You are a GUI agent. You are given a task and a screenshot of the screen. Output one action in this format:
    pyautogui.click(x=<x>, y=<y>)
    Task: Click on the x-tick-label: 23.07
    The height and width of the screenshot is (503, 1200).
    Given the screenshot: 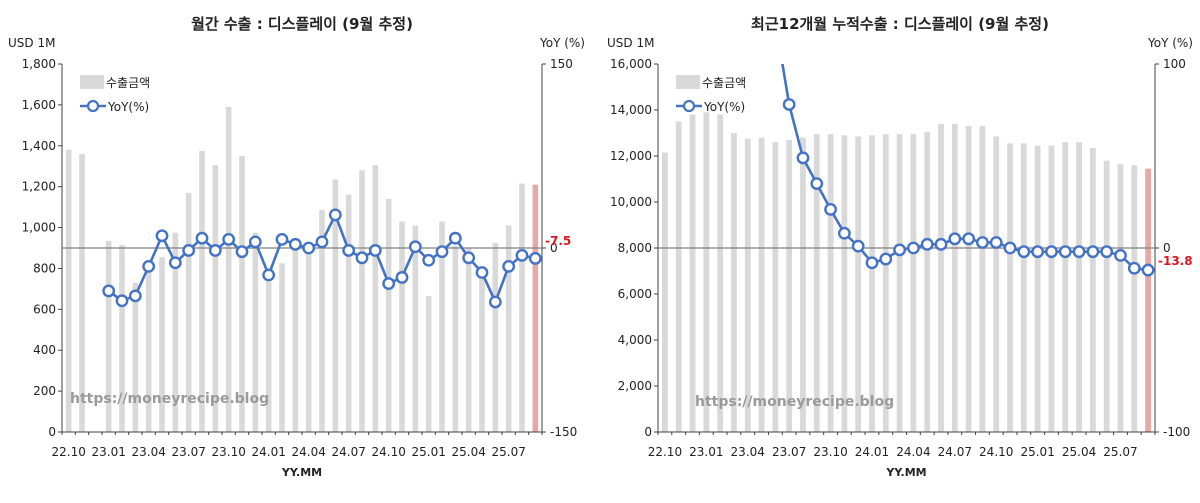 What is the action you would take?
    pyautogui.click(x=789, y=452)
    